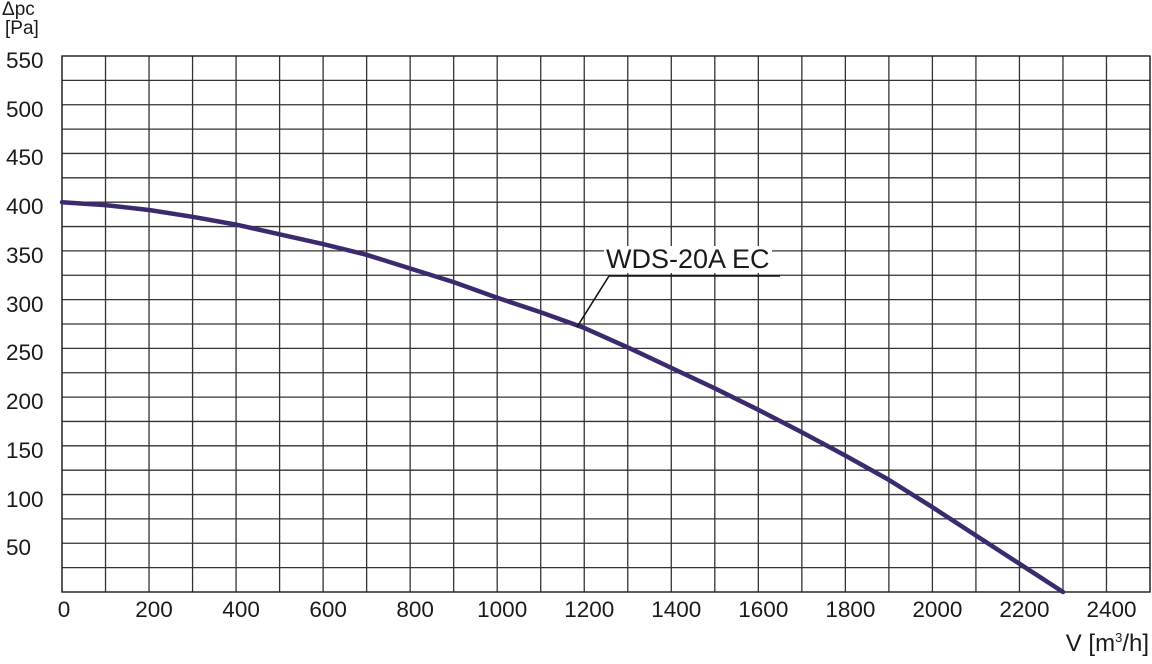  Describe the element at coordinates (502, 609) in the screenshot. I see `x-tick-label: 1000` at that location.